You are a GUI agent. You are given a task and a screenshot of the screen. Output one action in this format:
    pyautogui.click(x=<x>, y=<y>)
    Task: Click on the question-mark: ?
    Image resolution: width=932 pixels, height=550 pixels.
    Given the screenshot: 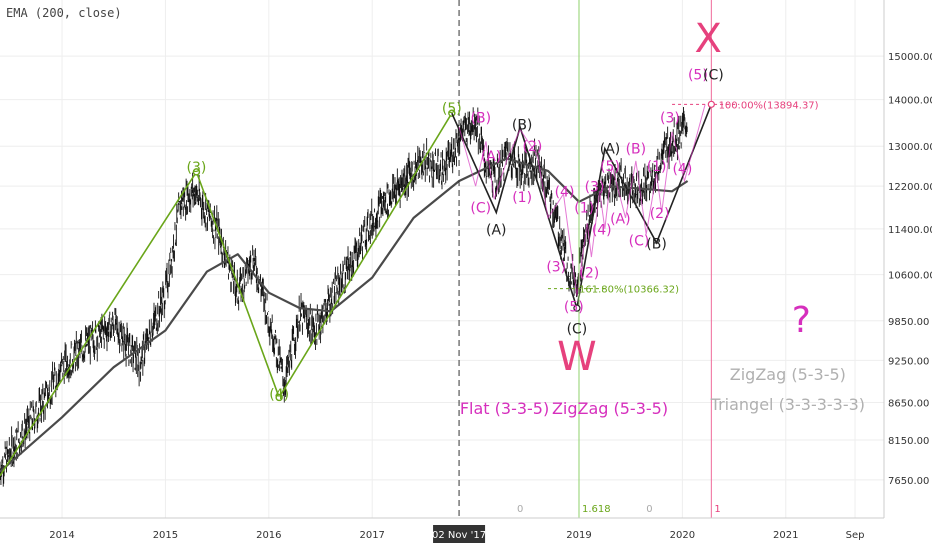 What is the action you would take?
    pyautogui.click(x=801, y=320)
    